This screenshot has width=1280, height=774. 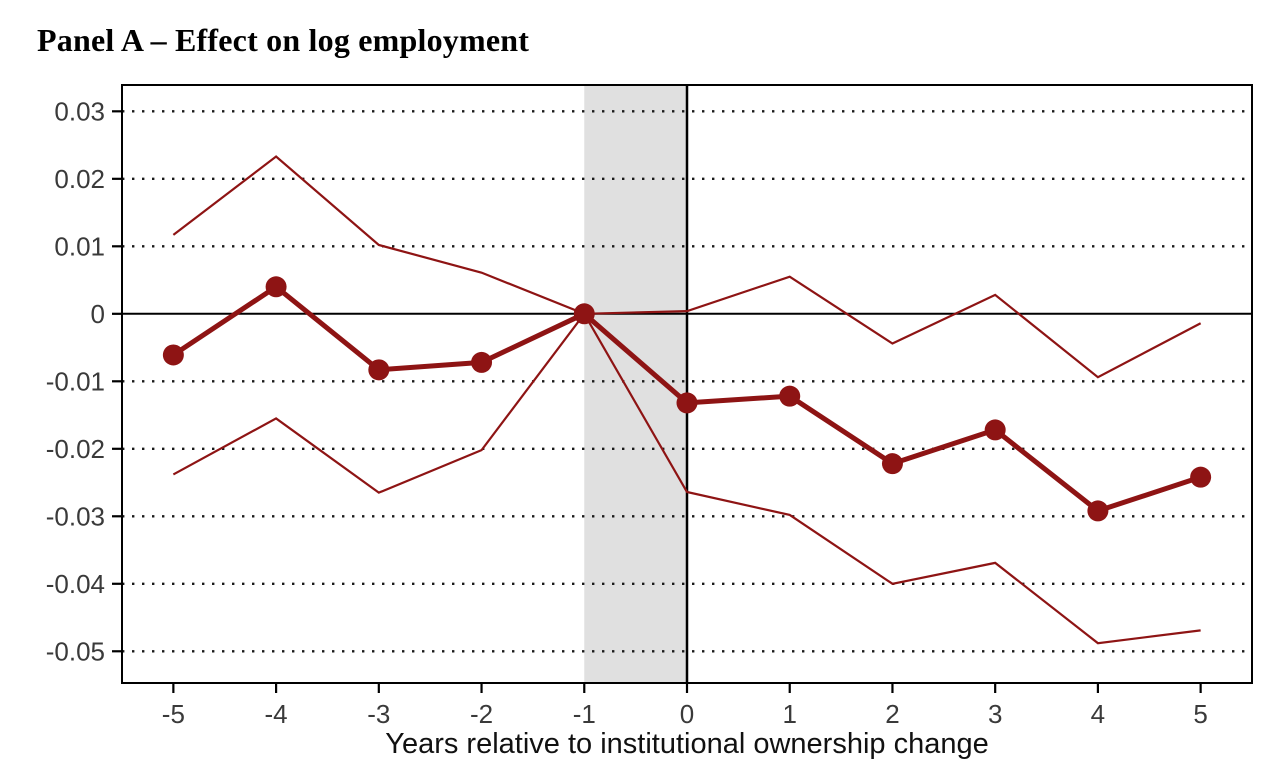 I want to click on y-tick-label: -0.02, so click(x=75, y=449).